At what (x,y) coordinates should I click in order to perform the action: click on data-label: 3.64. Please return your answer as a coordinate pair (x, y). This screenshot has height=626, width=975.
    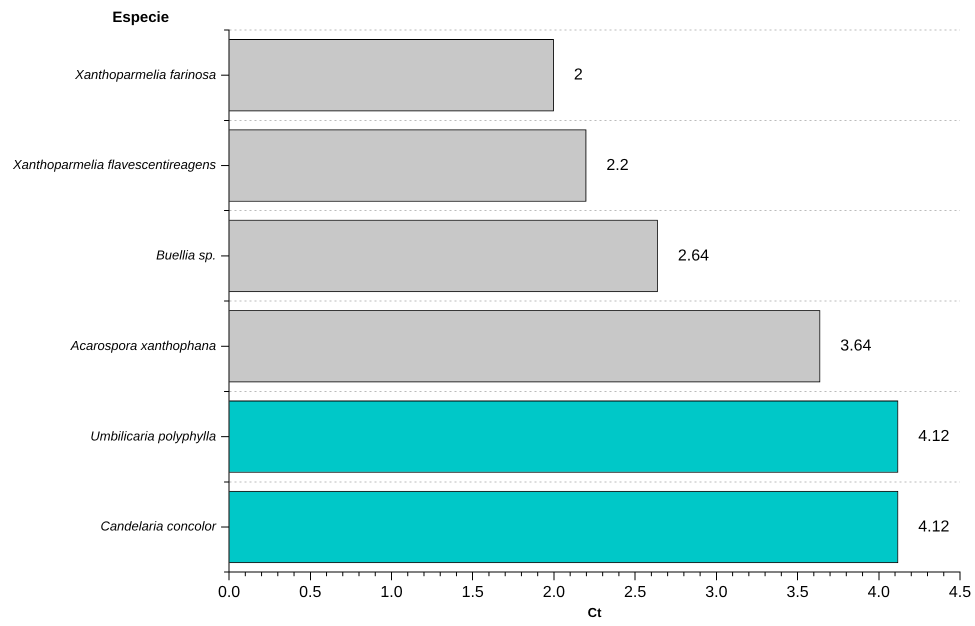
    Looking at the image, I should click on (856, 346).